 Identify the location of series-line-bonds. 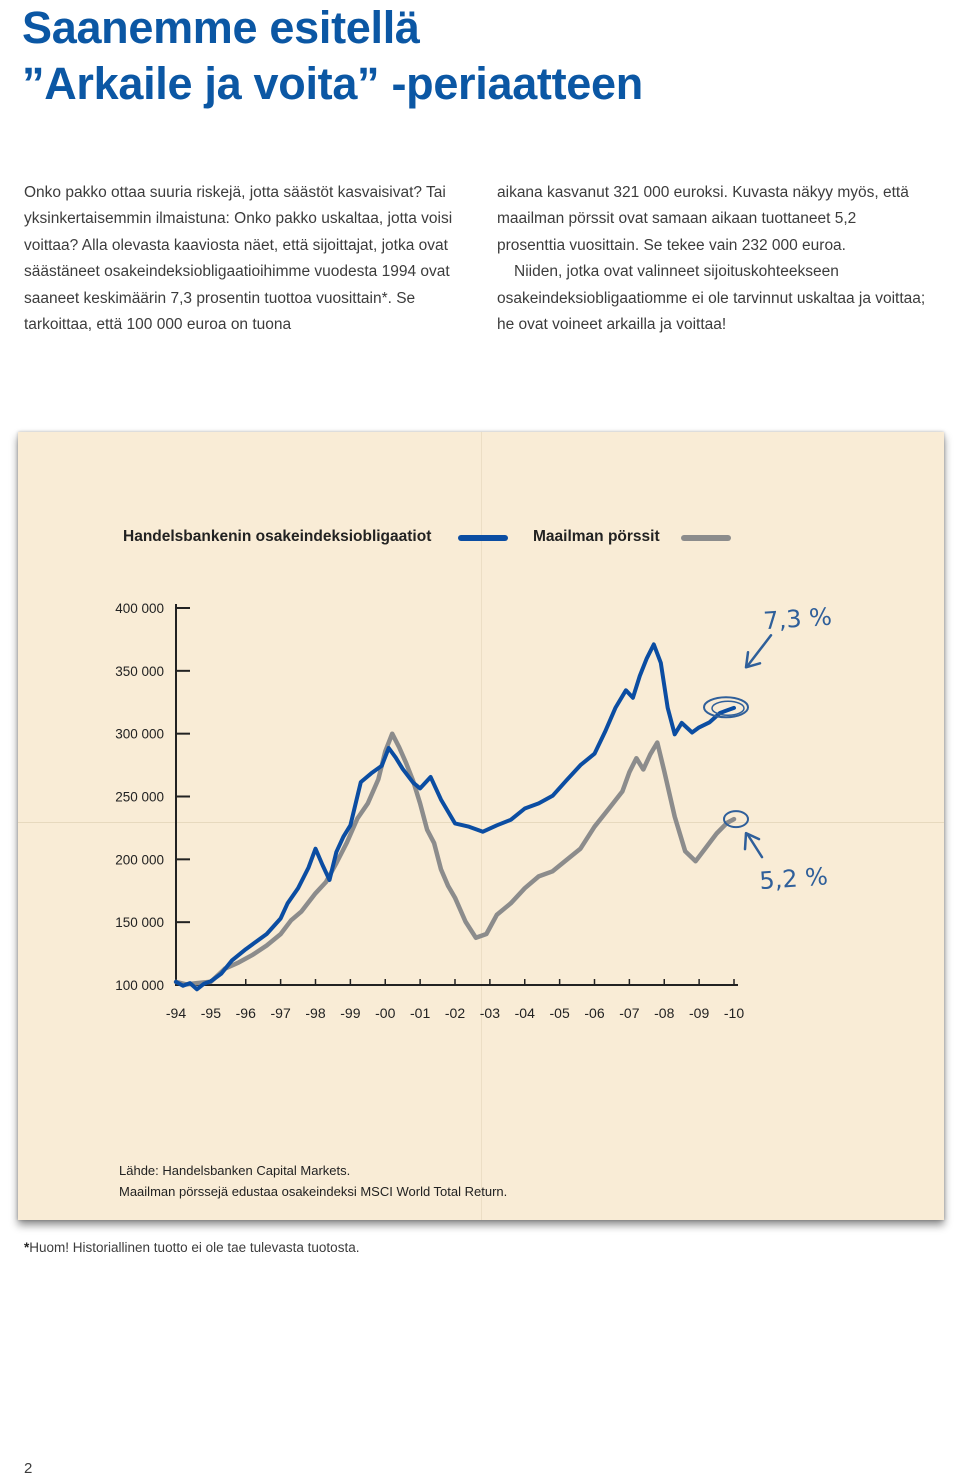
(455, 817).